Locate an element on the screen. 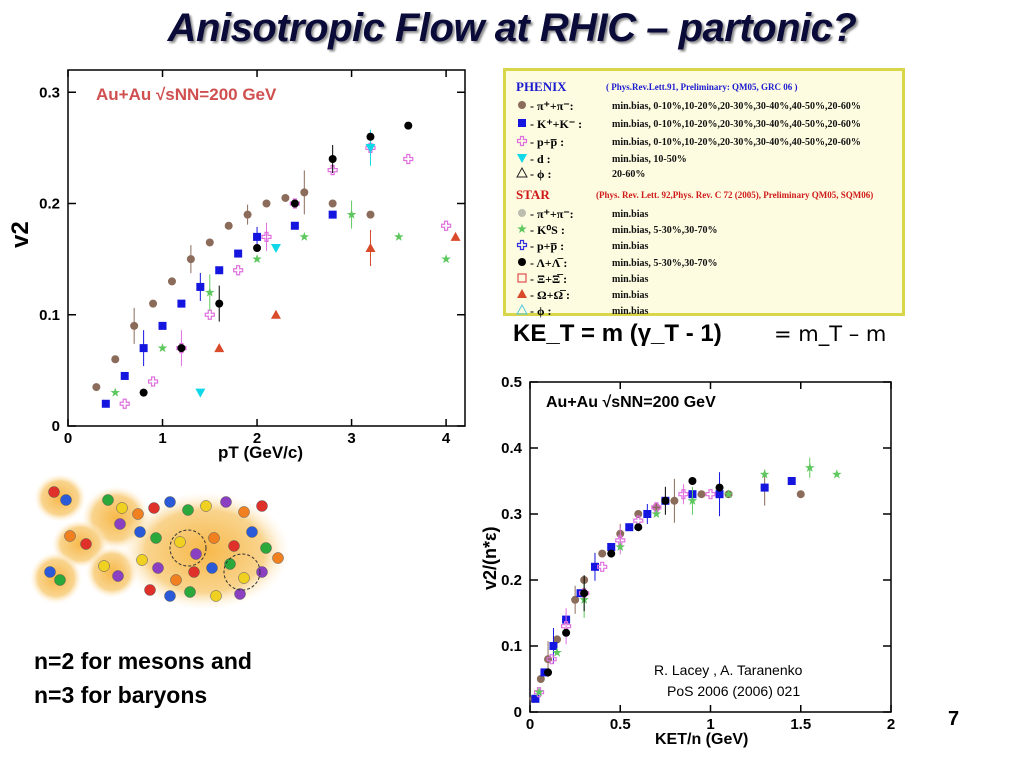 The image size is (1024, 768). legend-label: - Λ+Λ̅ : is located at coordinates (549, 263).